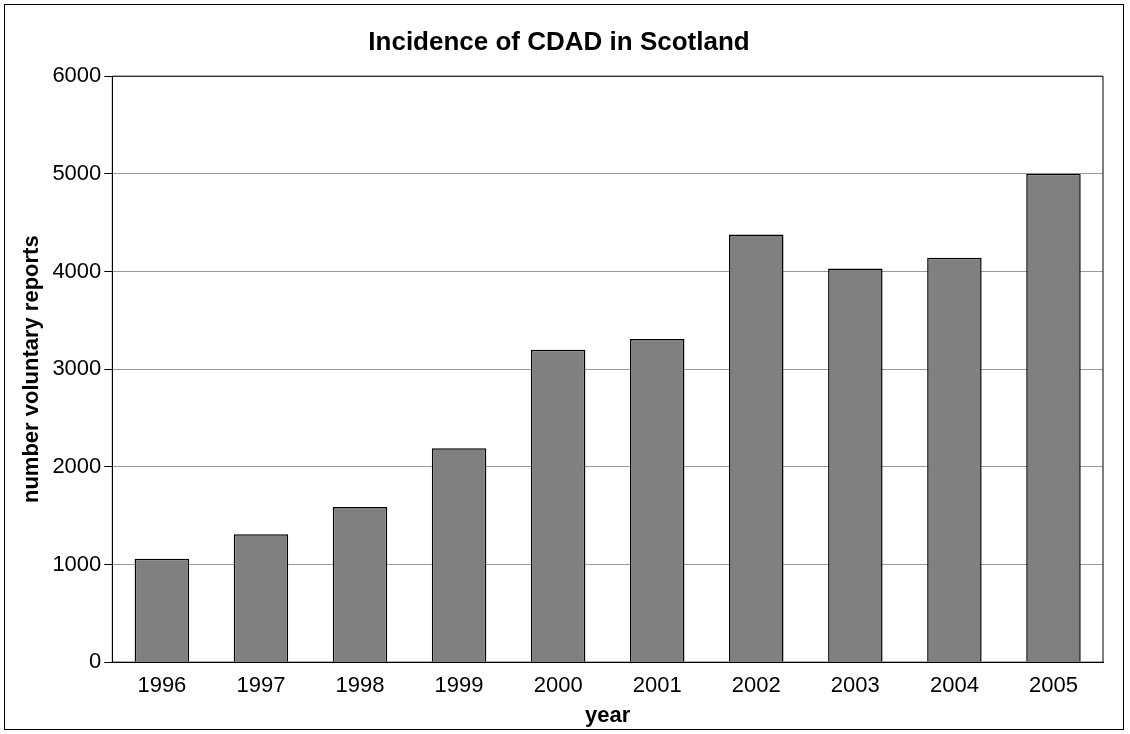  I want to click on y-tick-label: 0, so click(95, 661).